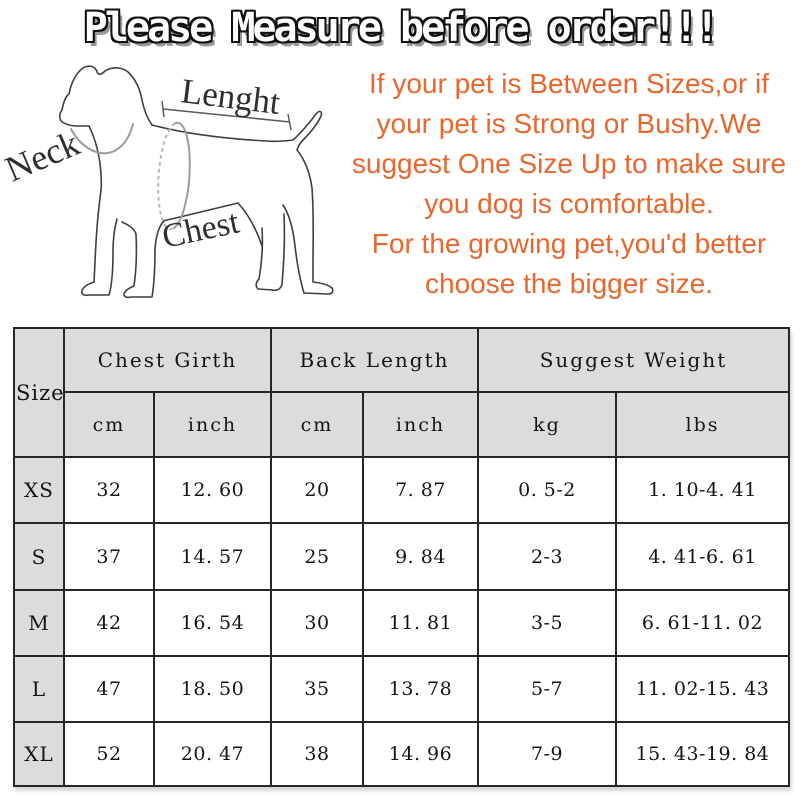  What do you see at coordinates (212, 556) in the screenshot?
I see `table-cell: 14. 57` at bounding box center [212, 556].